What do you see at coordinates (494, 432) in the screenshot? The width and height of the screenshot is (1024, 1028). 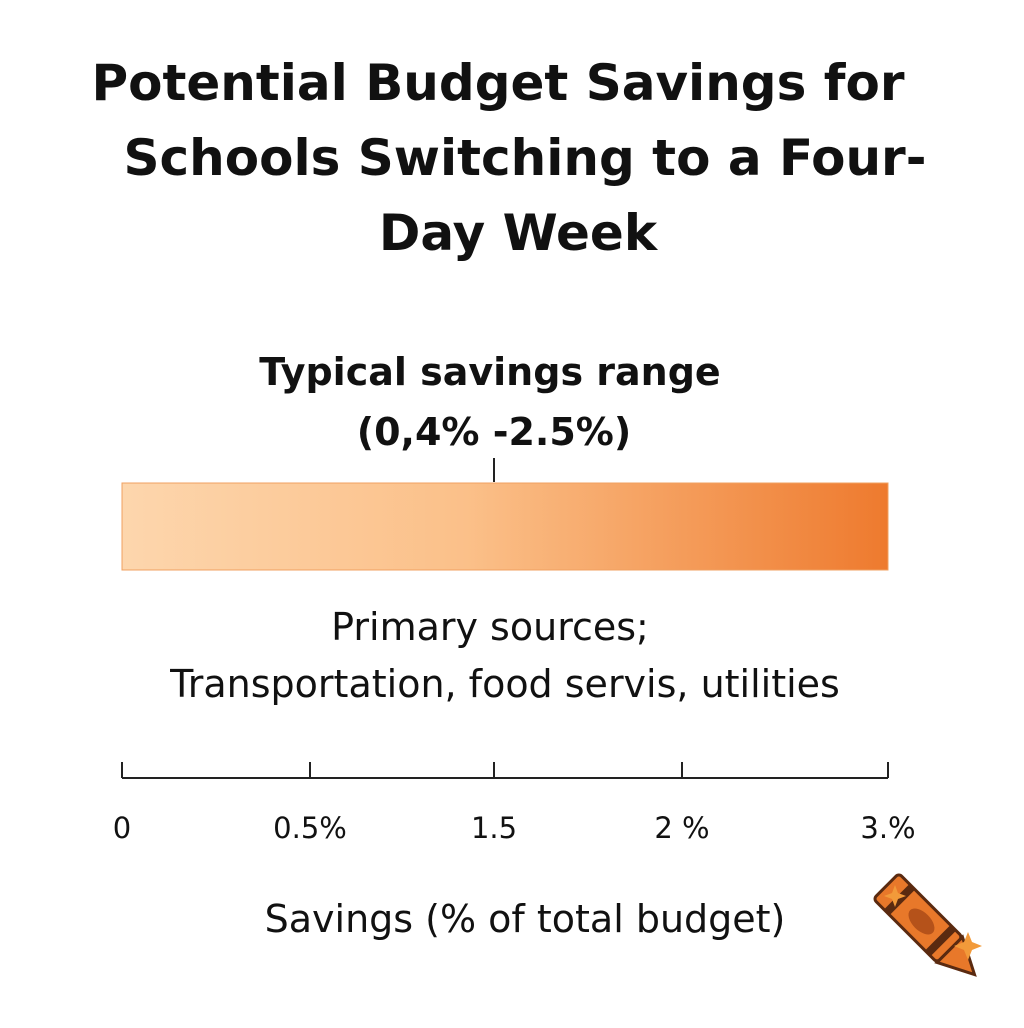 I see `range-label-line: (0,4% -2.5%)` at bounding box center [494, 432].